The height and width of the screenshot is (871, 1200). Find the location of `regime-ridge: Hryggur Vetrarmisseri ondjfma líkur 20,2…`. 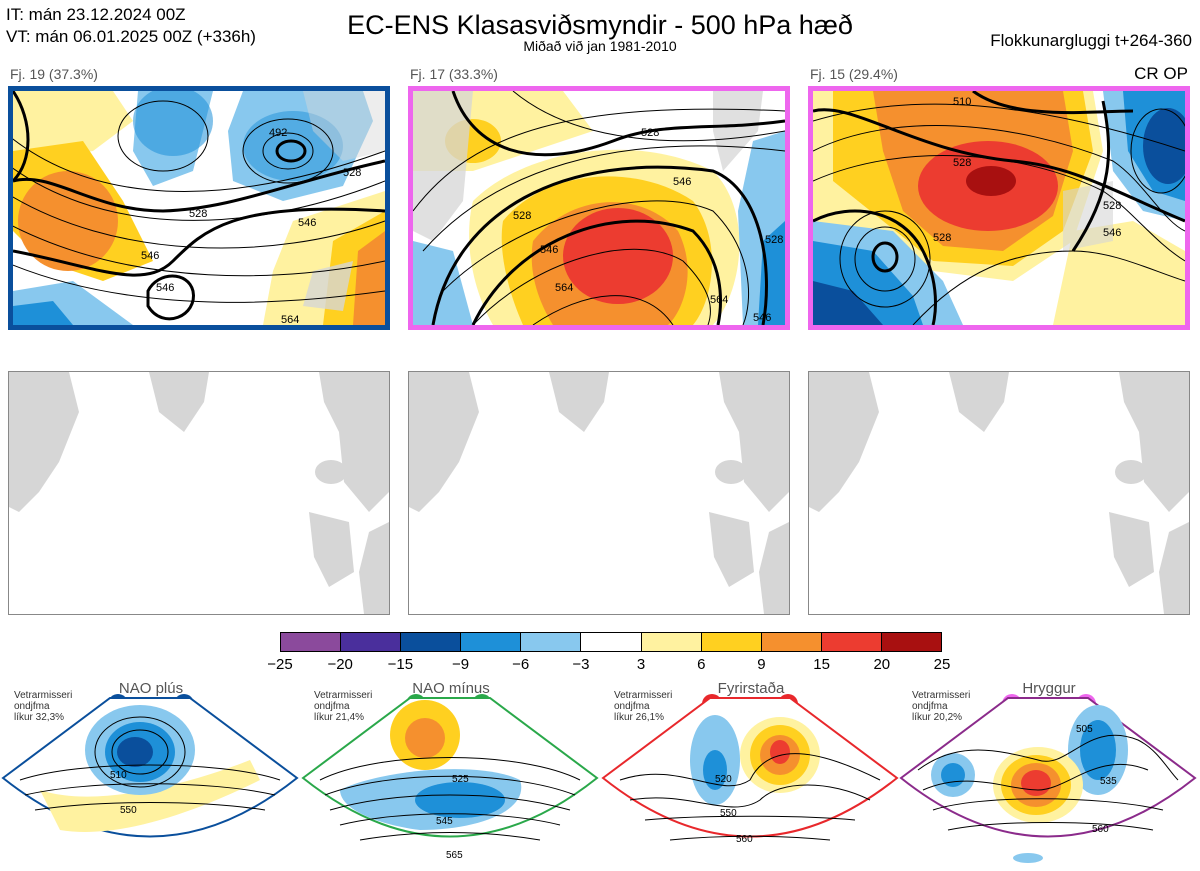

regime-ridge: Hryggur Vetrarmisseri ondjfma líkur 20,2… is located at coordinates (1049, 775).